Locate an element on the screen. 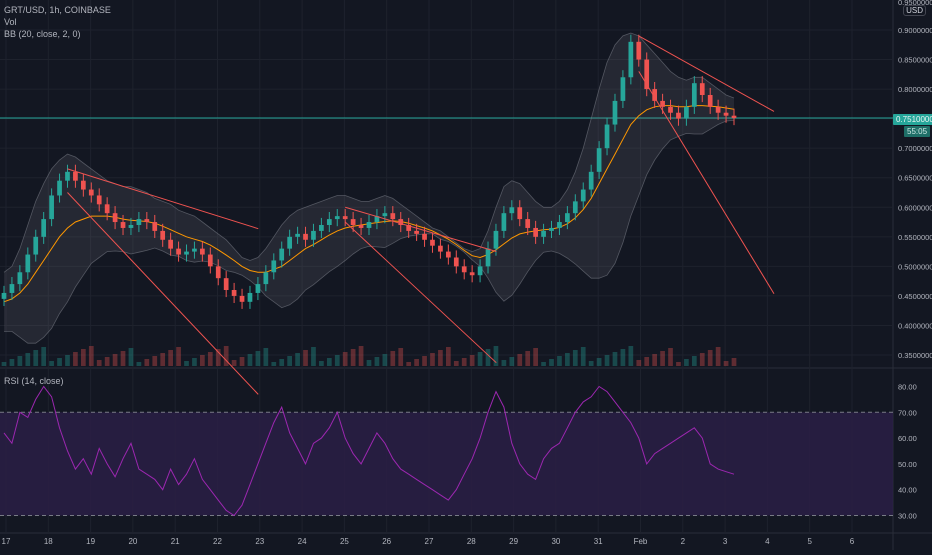  symbol-title: GRT/USD, 1h, COINBASE is located at coordinates (57, 10).